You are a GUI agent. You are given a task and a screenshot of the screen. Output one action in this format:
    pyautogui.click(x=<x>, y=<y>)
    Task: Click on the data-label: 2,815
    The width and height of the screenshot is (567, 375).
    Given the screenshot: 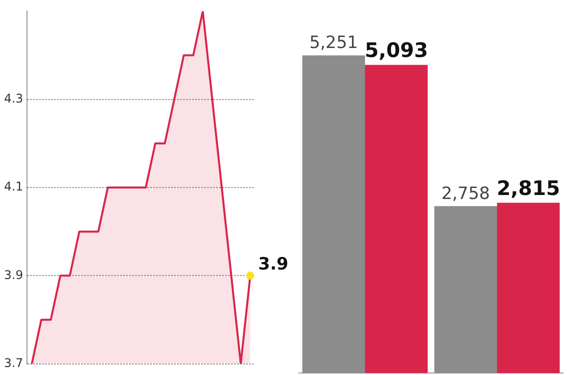 What is the action you would take?
    pyautogui.click(x=528, y=188)
    